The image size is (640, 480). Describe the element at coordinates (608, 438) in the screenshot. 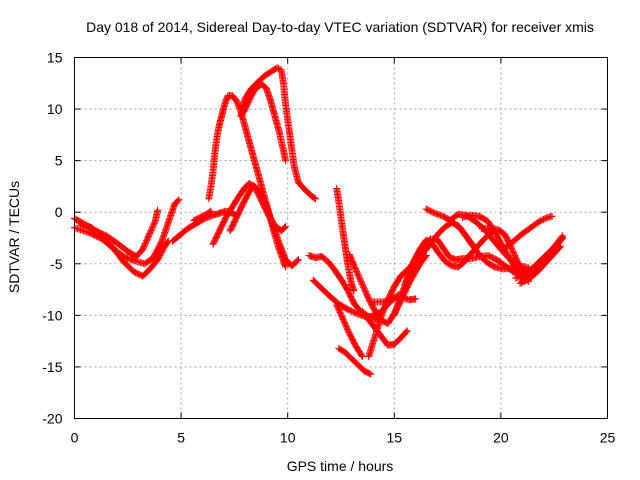

I see `x-tick-label: 25` at that location.